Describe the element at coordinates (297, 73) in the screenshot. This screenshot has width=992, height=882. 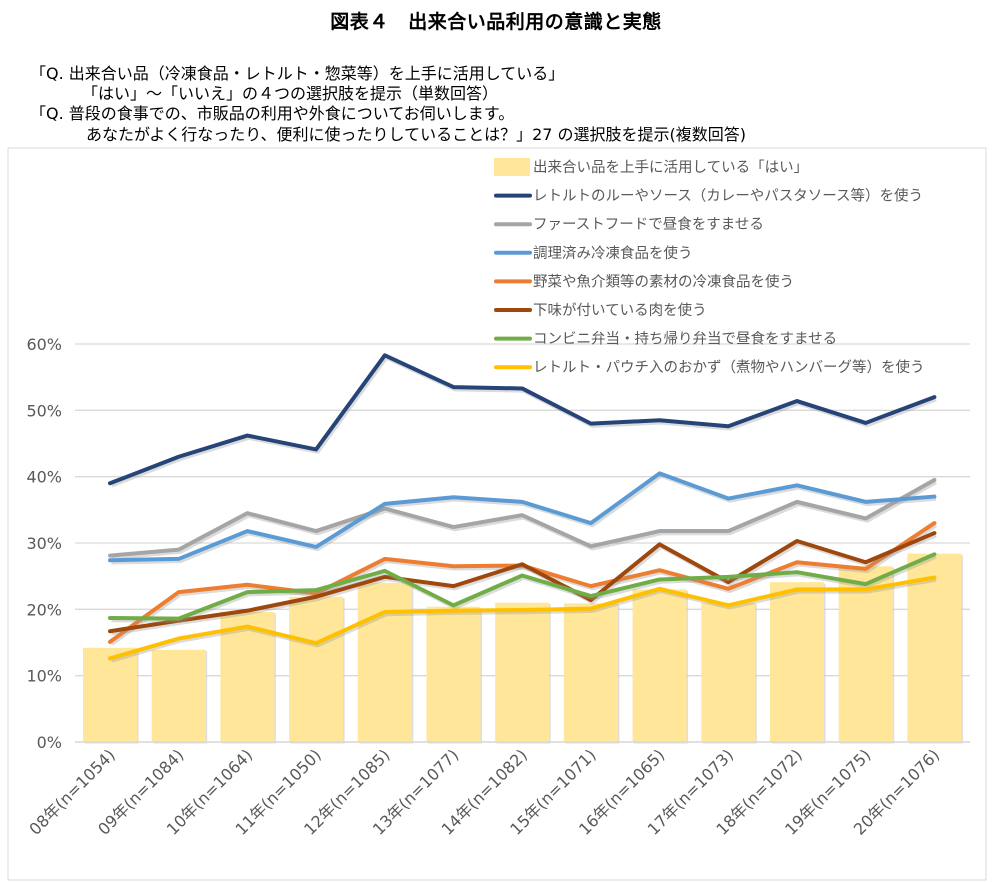
I see `question-1: 「Q. 出来合い品（冷凍食品・レトルト・惣菜等）を上手に活用している」` at that location.